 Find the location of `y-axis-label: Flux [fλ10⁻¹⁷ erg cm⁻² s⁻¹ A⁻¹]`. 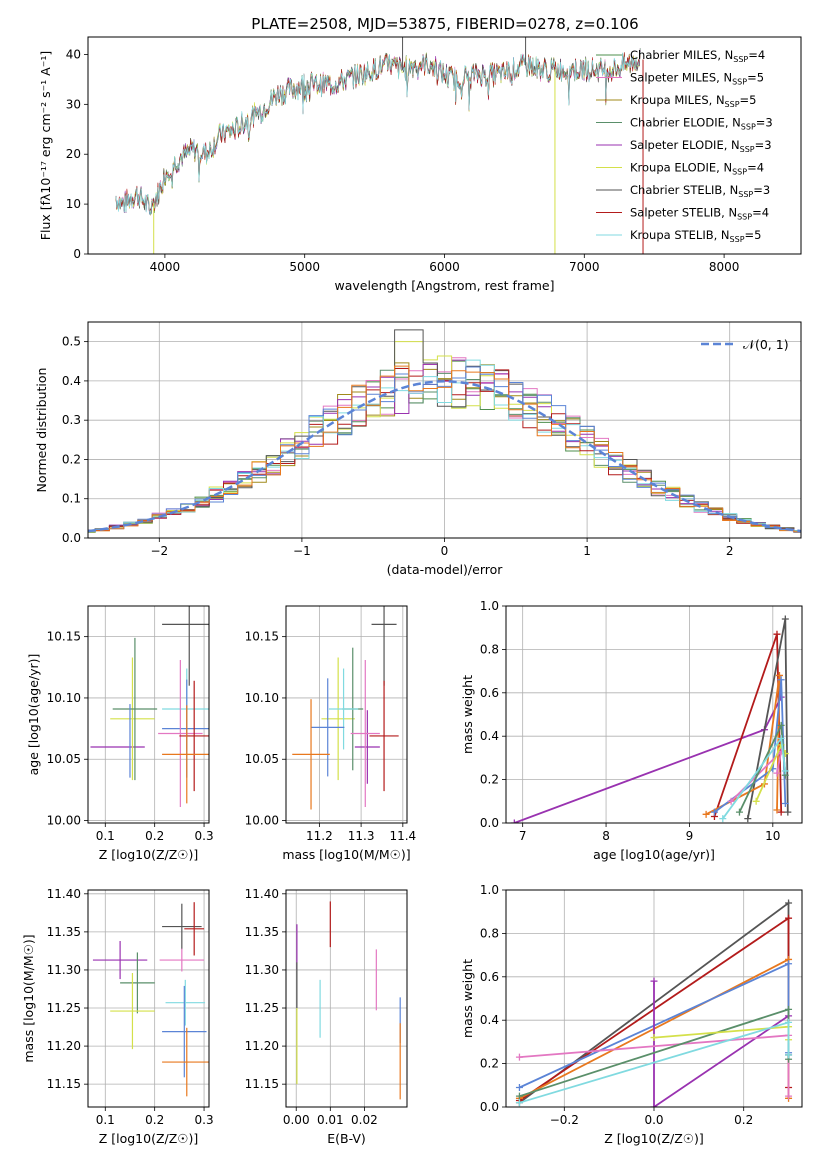

y-axis-label: Flux [fλ10⁻¹⁷ erg cm⁻² s⁻¹ A⁻¹] is located at coordinates (45, 145).